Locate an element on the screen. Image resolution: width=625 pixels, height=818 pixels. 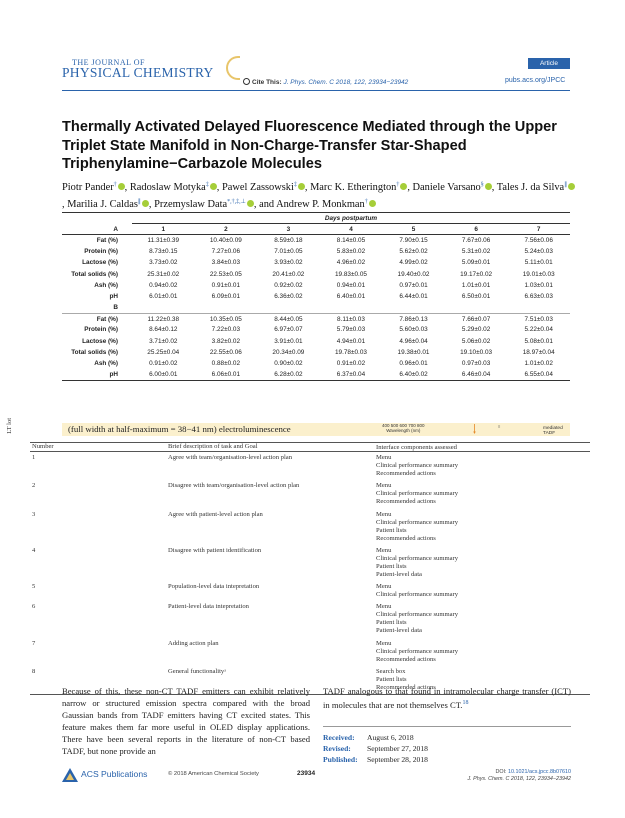
row-label: Protein (%) is located at coordinates (101, 330).